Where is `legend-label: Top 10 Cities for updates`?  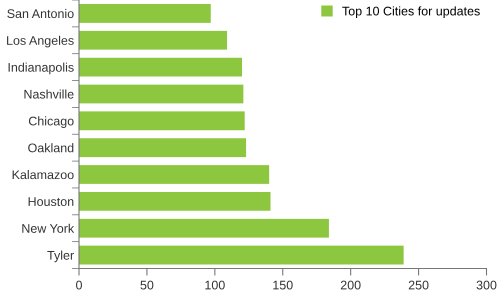 legend-label: Top 10 Cities for updates is located at coordinates (411, 12).